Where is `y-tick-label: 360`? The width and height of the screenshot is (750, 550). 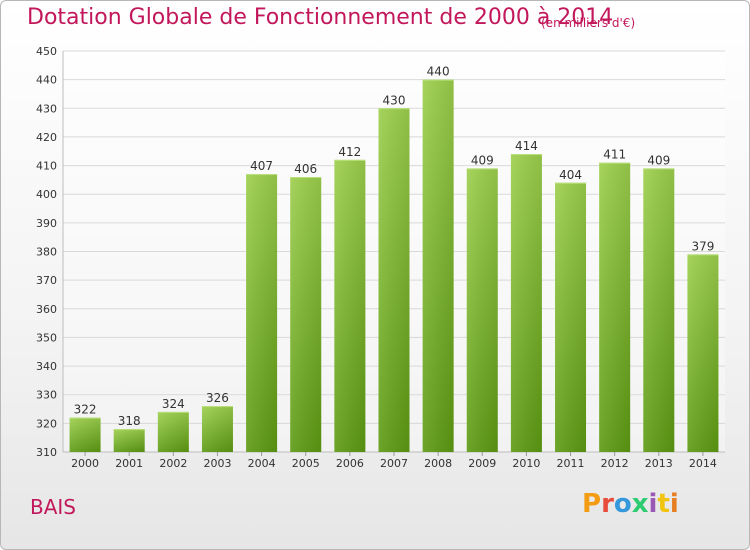
y-tick-label: 360 is located at coordinates (46, 309).